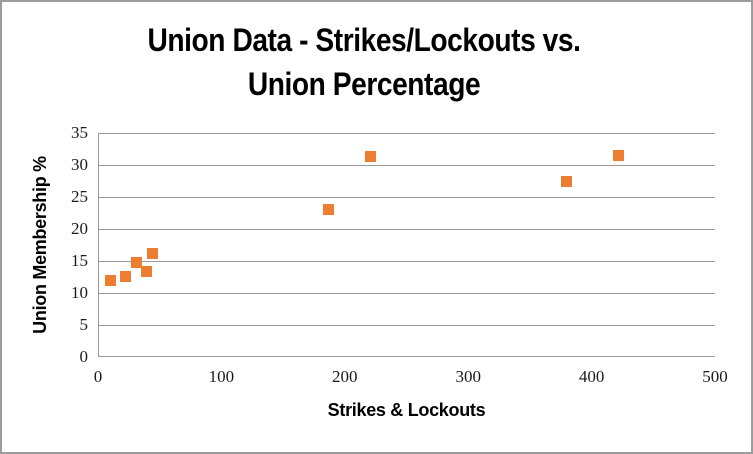 Image resolution: width=753 pixels, height=454 pixels. I want to click on y-tick-label: 5, so click(84, 324).